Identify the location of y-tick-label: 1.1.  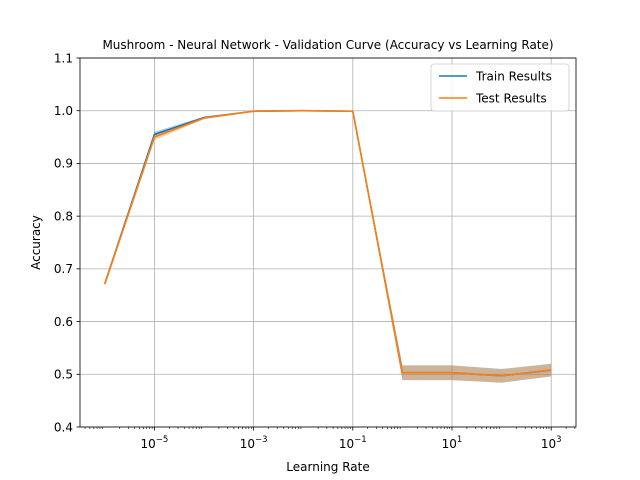
(63, 58).